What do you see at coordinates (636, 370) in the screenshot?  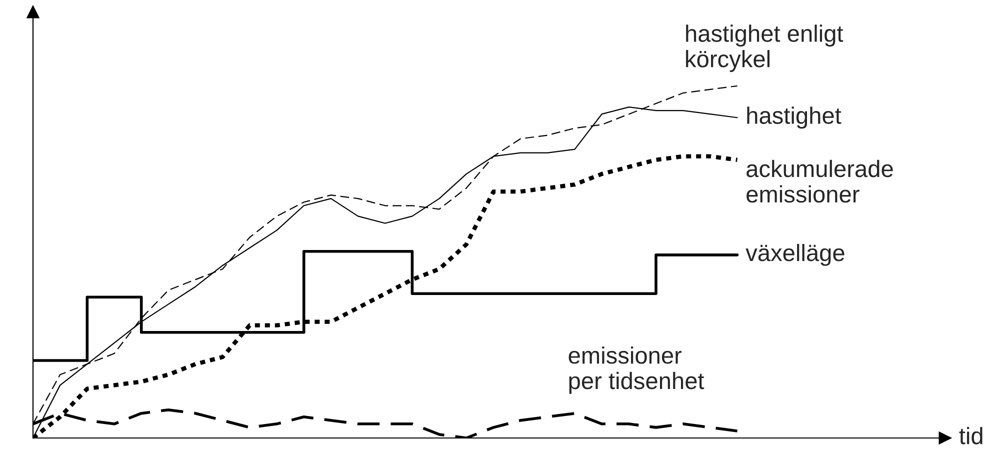 I see `series-label: emissioner per tidsenhet` at bounding box center [636, 370].